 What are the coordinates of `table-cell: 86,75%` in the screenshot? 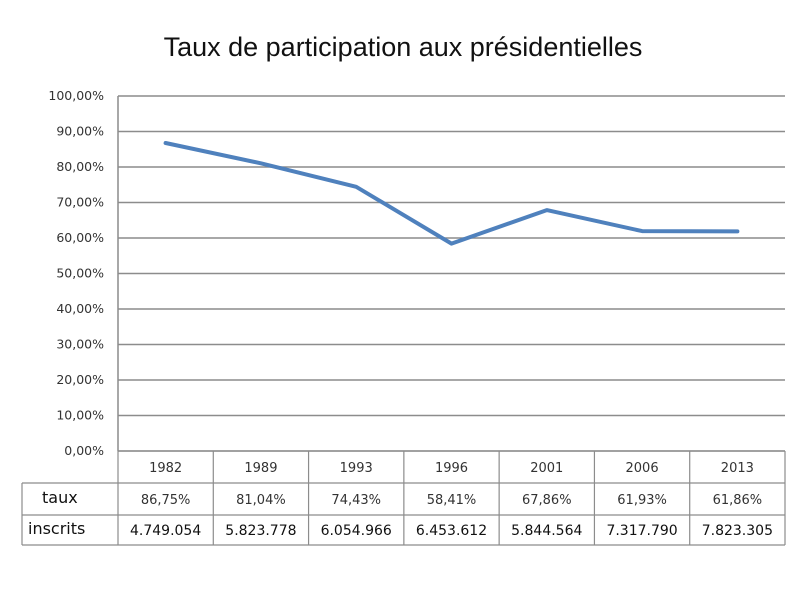 It's located at (166, 500).